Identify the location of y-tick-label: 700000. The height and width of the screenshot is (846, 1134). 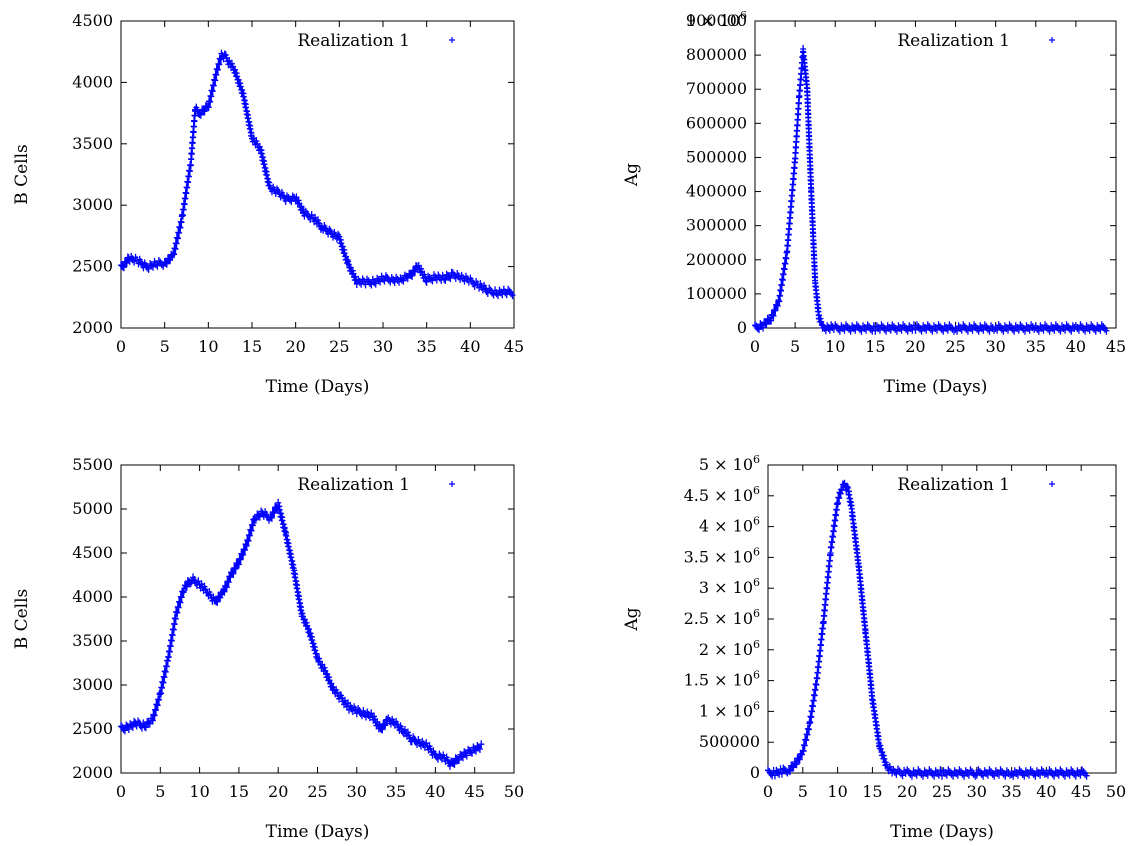
(716, 88).